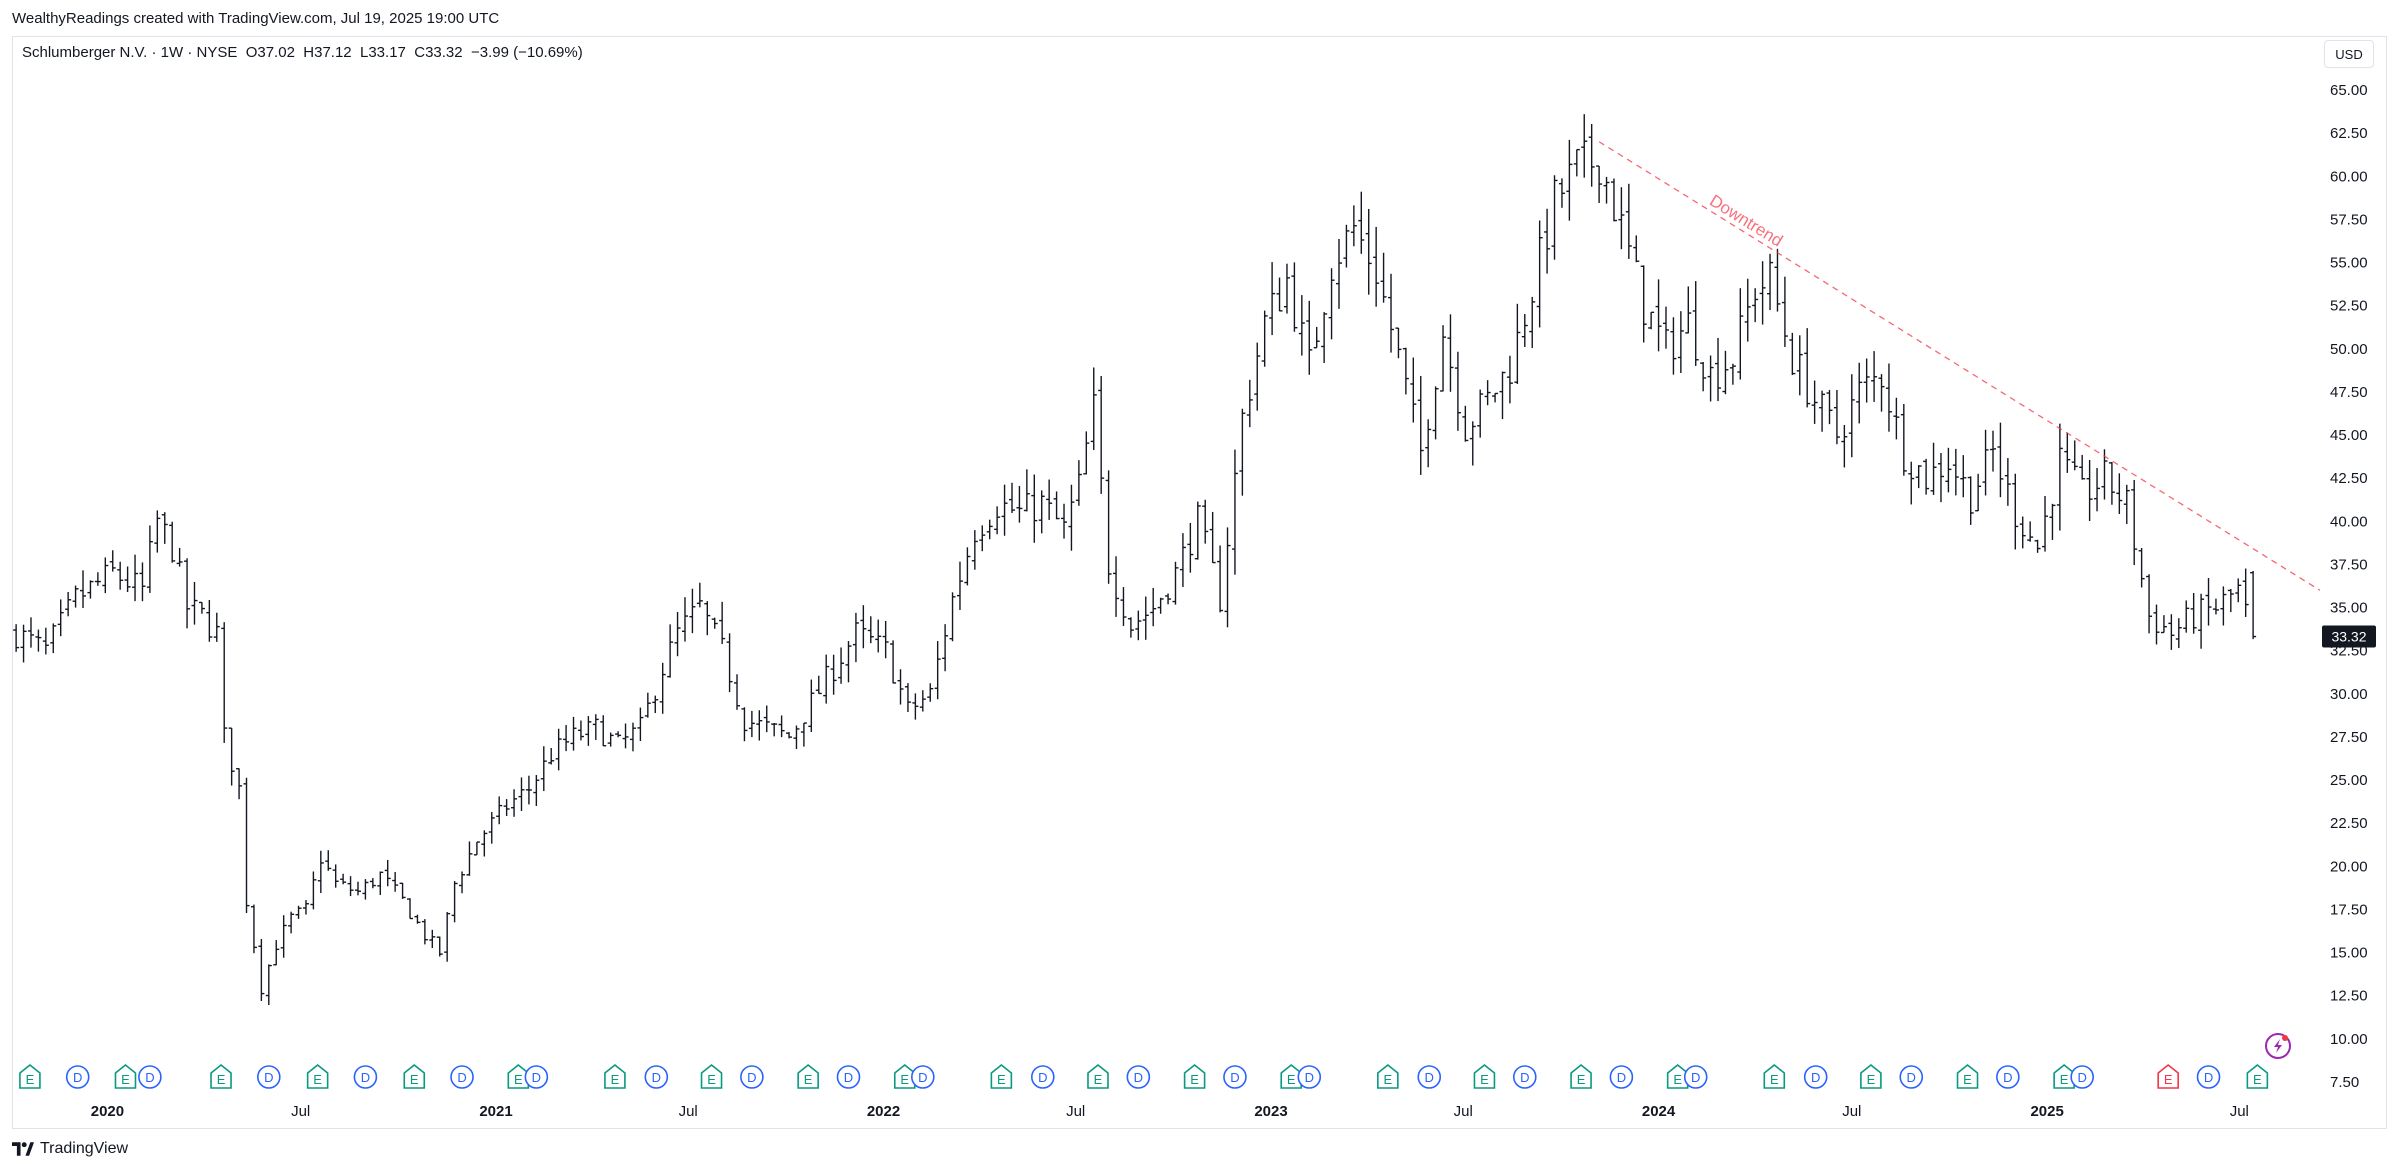  Describe the element at coordinates (70, 1149) in the screenshot. I see `tradingview-brand: TradingView` at that location.